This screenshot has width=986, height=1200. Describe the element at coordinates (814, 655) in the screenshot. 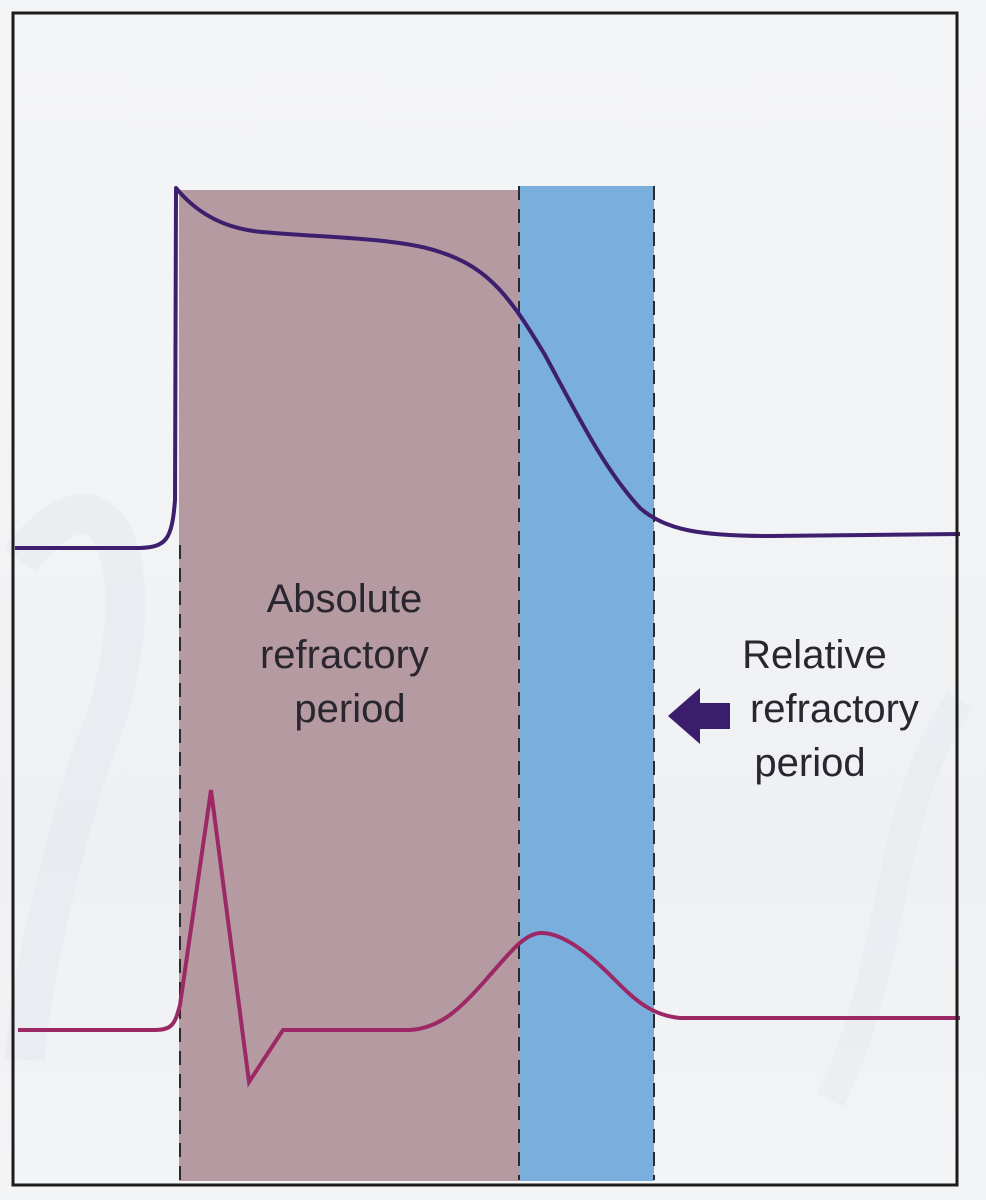

I see `relative-label-line-1: Relative` at that location.